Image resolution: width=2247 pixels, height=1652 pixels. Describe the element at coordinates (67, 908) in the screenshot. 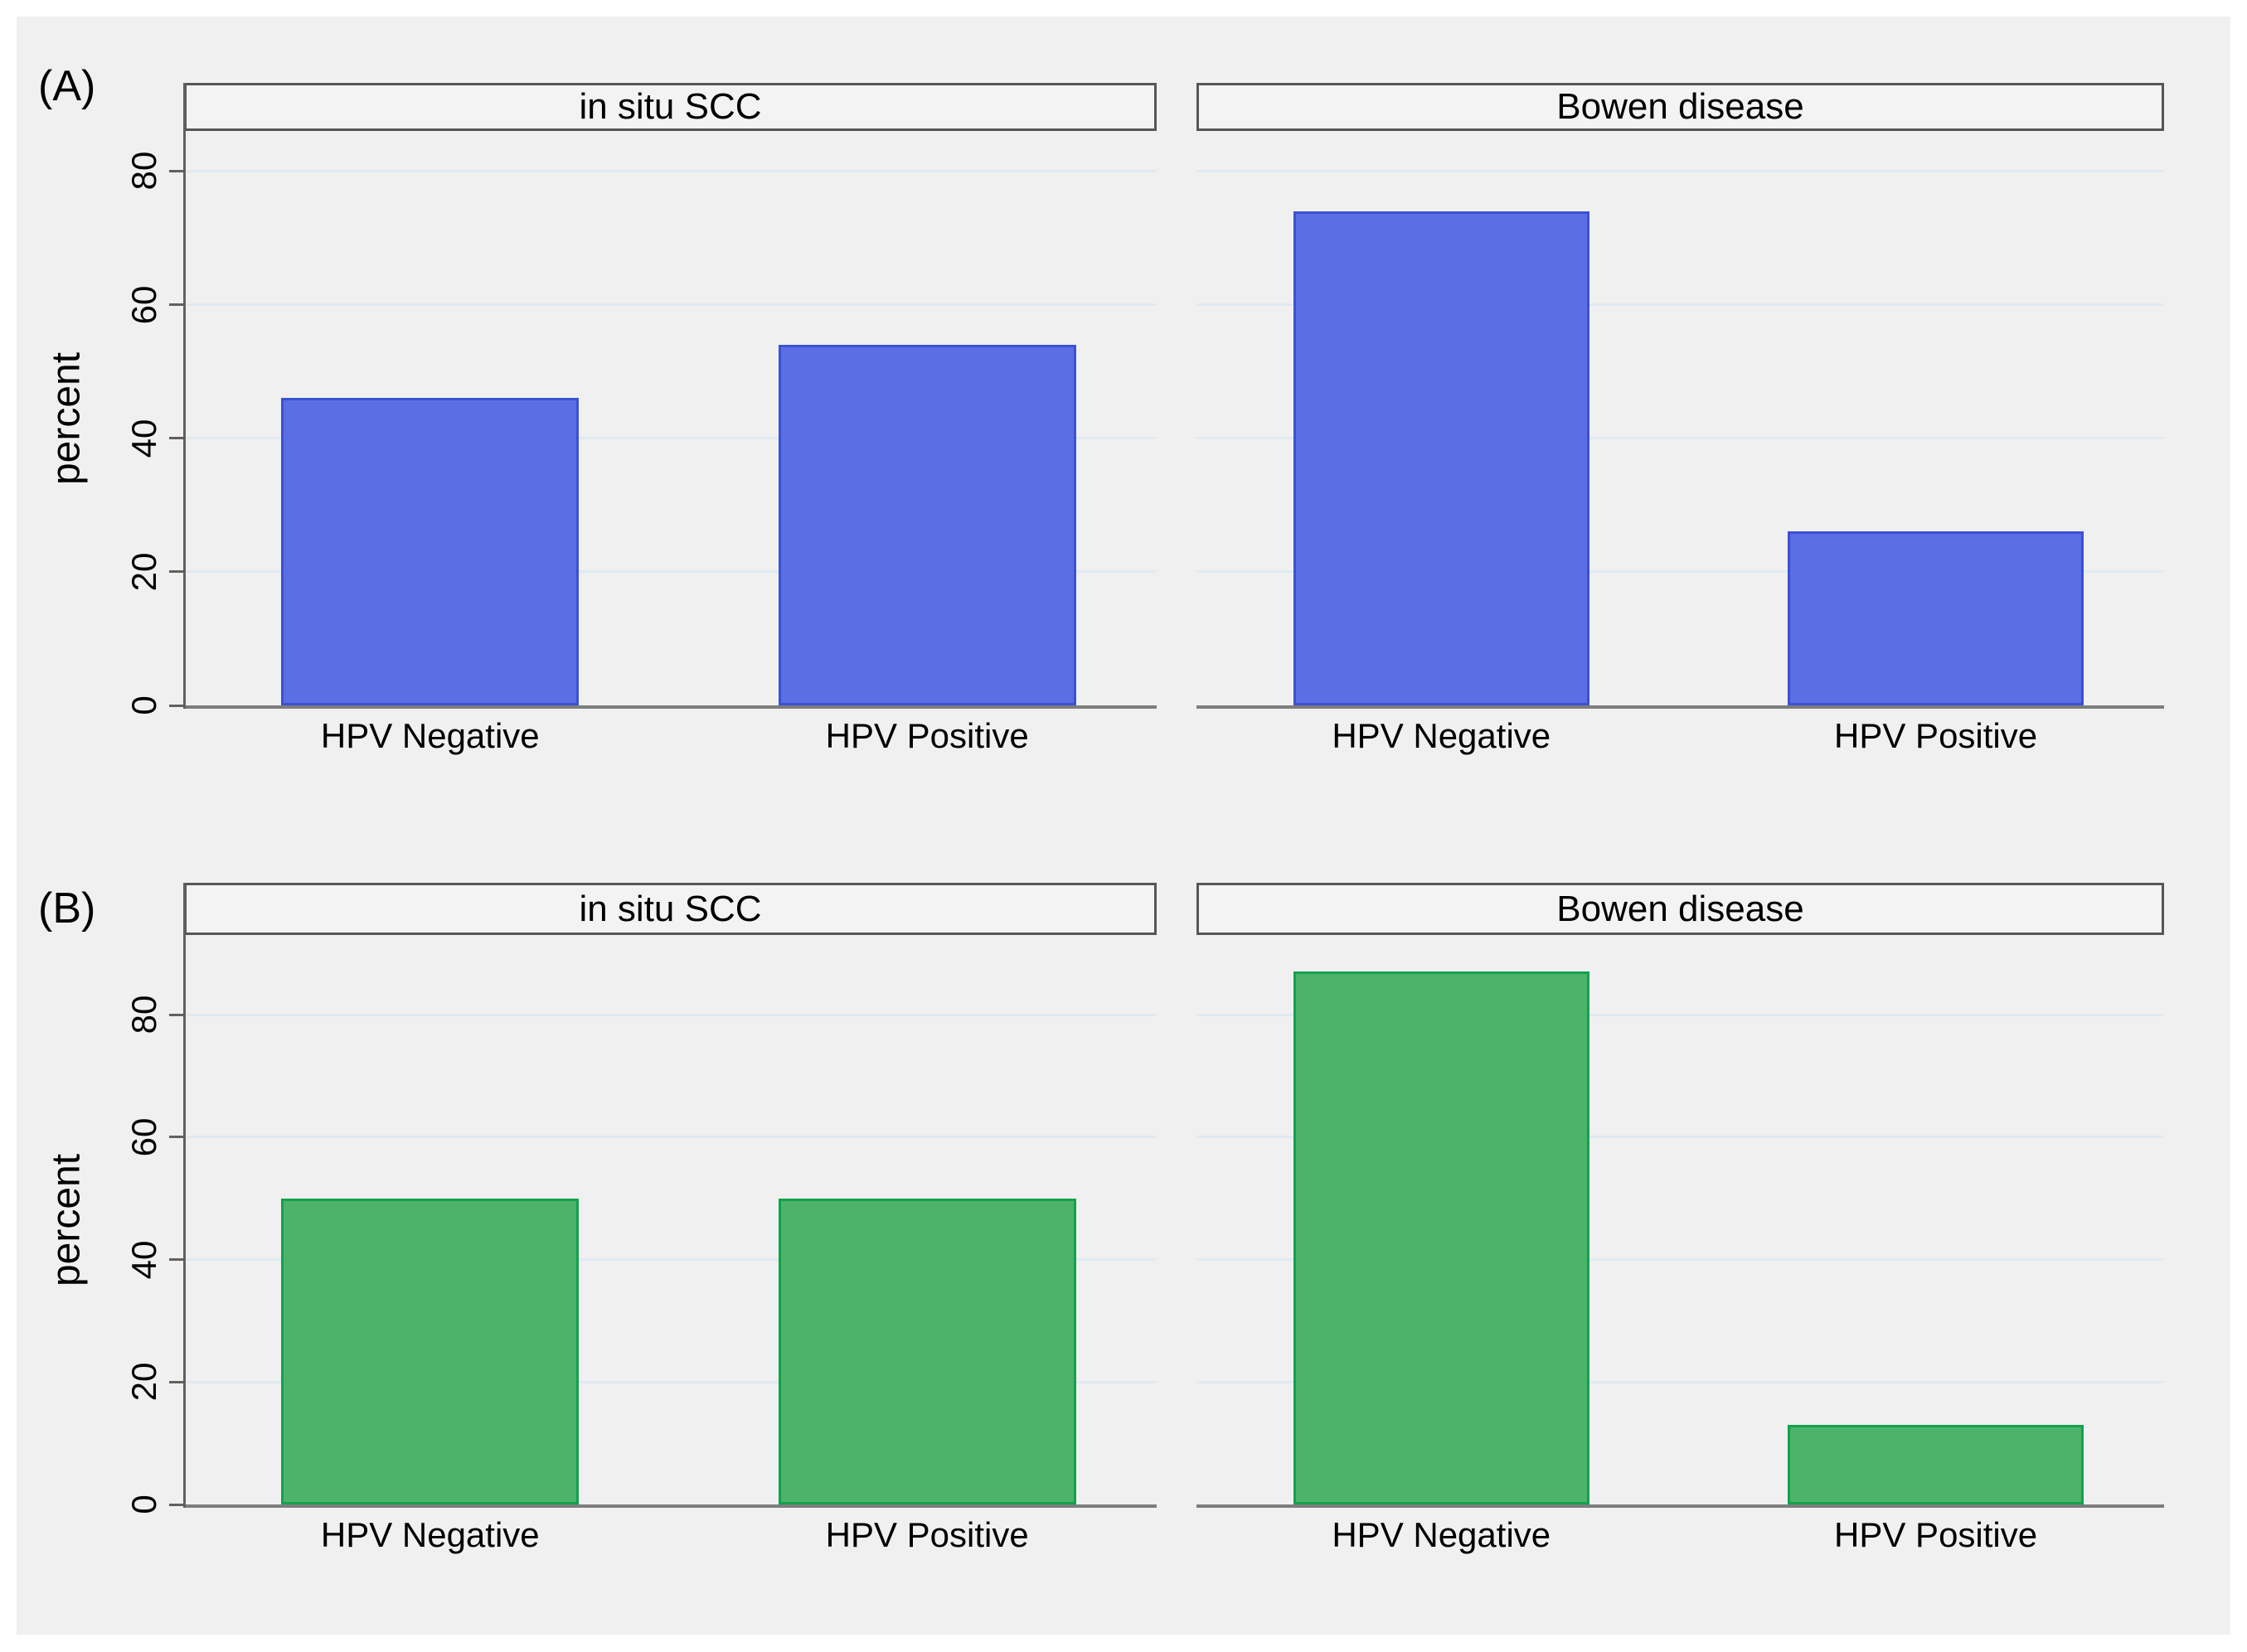

I see `panel-row-label-b: (B)` at that location.